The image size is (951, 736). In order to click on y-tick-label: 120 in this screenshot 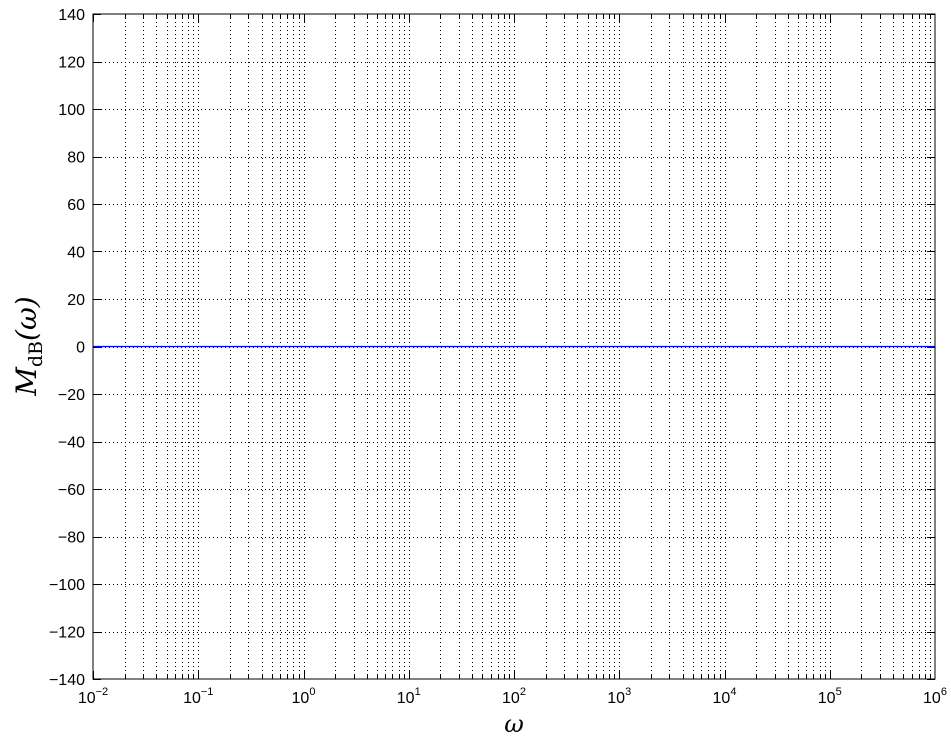, I will do `click(71, 63)`.